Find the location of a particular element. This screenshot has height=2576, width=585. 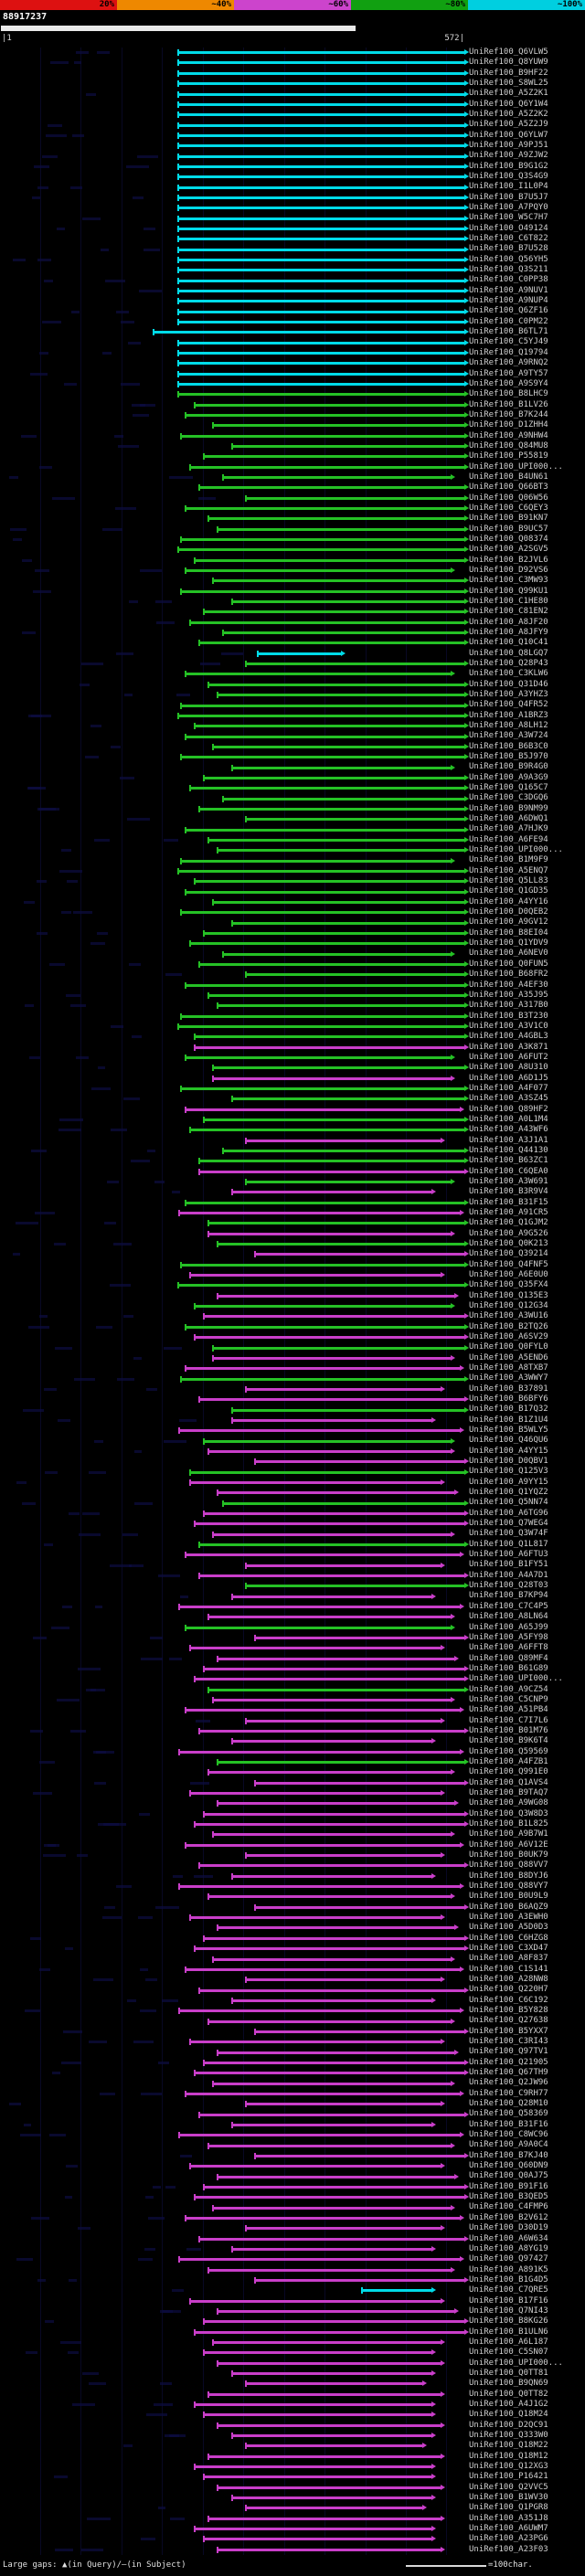

hit-label: UniRef100_Q31D46 is located at coordinates (509, 684).